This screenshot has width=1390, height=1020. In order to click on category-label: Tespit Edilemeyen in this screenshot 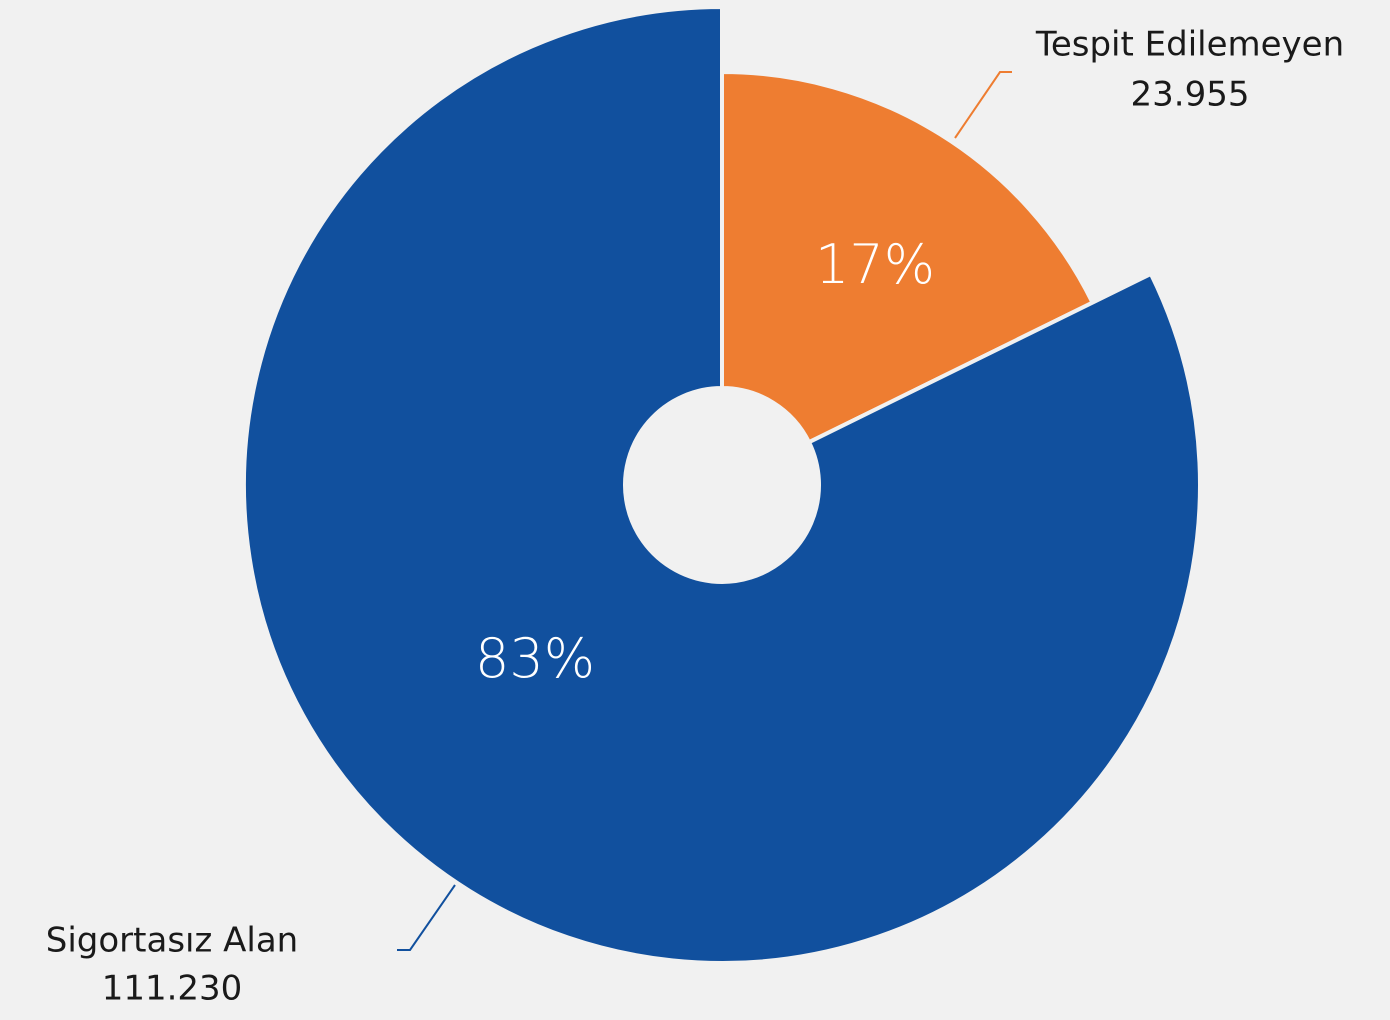, I will do `click(1189, 45)`.